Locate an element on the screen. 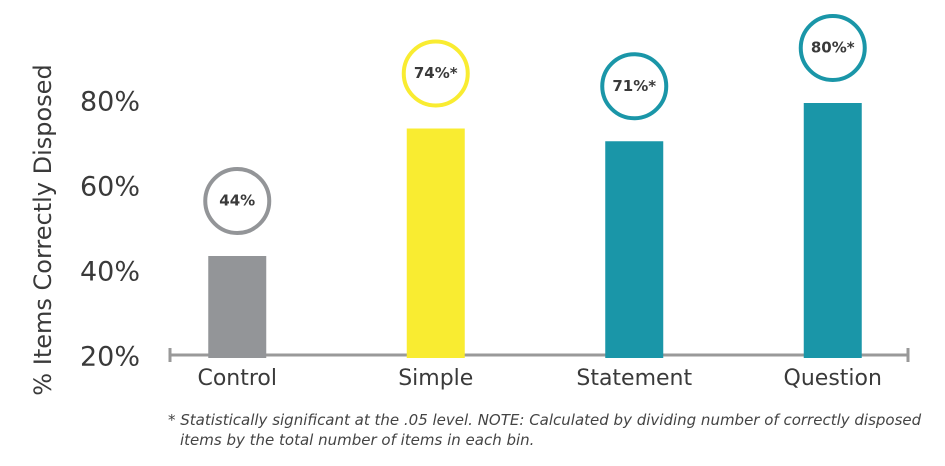 The height and width of the screenshot is (466, 945). x-tick-label: Statement is located at coordinates (634, 378).